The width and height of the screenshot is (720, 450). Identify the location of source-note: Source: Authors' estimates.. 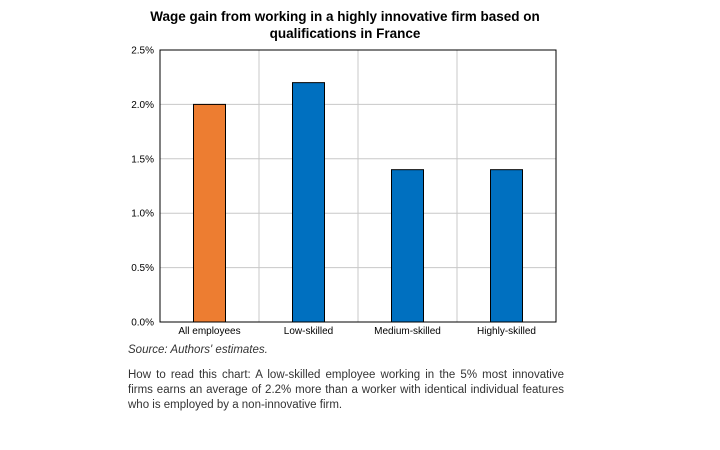
(198, 350).